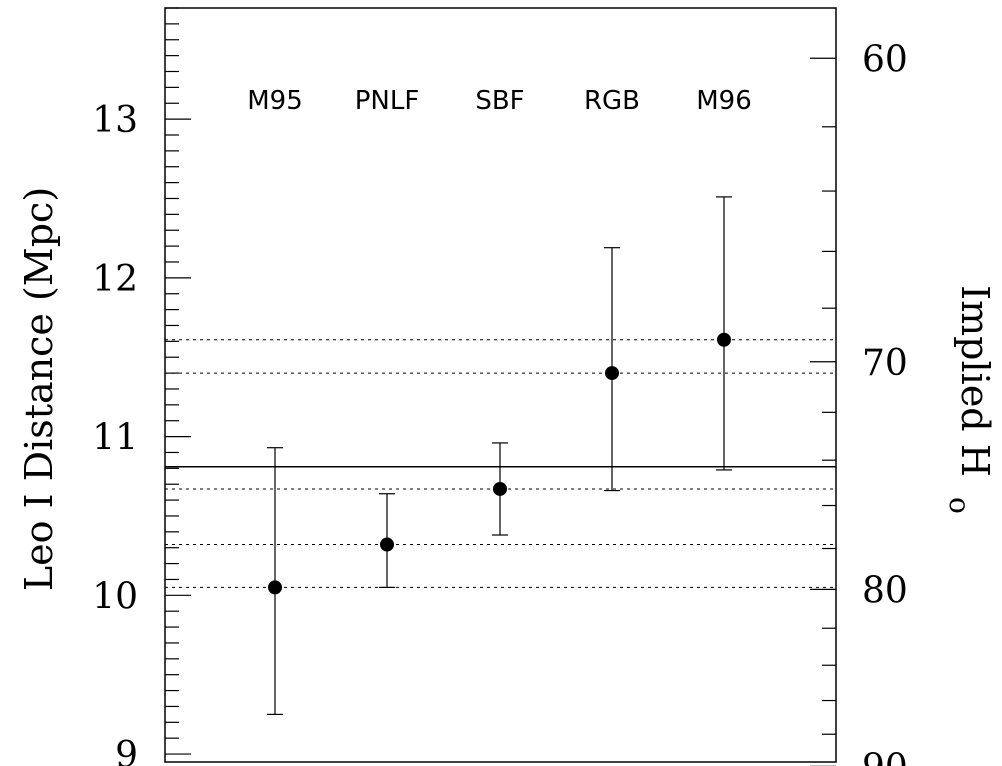  Describe the element at coordinates (612, 101) in the screenshot. I see `category-label: RGB` at that location.